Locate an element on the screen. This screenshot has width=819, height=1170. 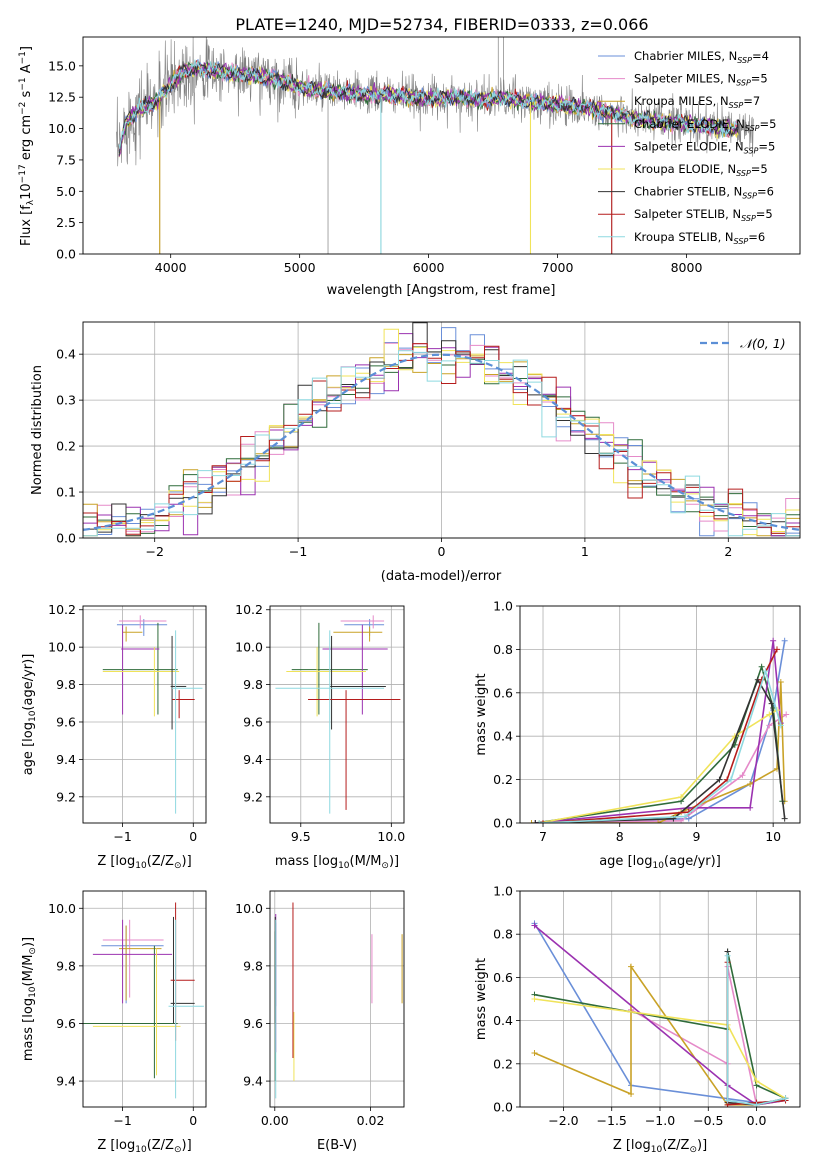
x-axis-label: wavelength [Angstrom, rest frame] is located at coordinates (441, 290).